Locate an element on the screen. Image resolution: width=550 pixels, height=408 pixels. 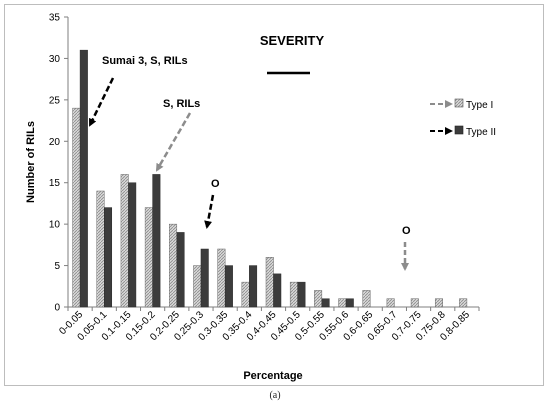
chart-title: SEVERITY is located at coordinates (292, 40).